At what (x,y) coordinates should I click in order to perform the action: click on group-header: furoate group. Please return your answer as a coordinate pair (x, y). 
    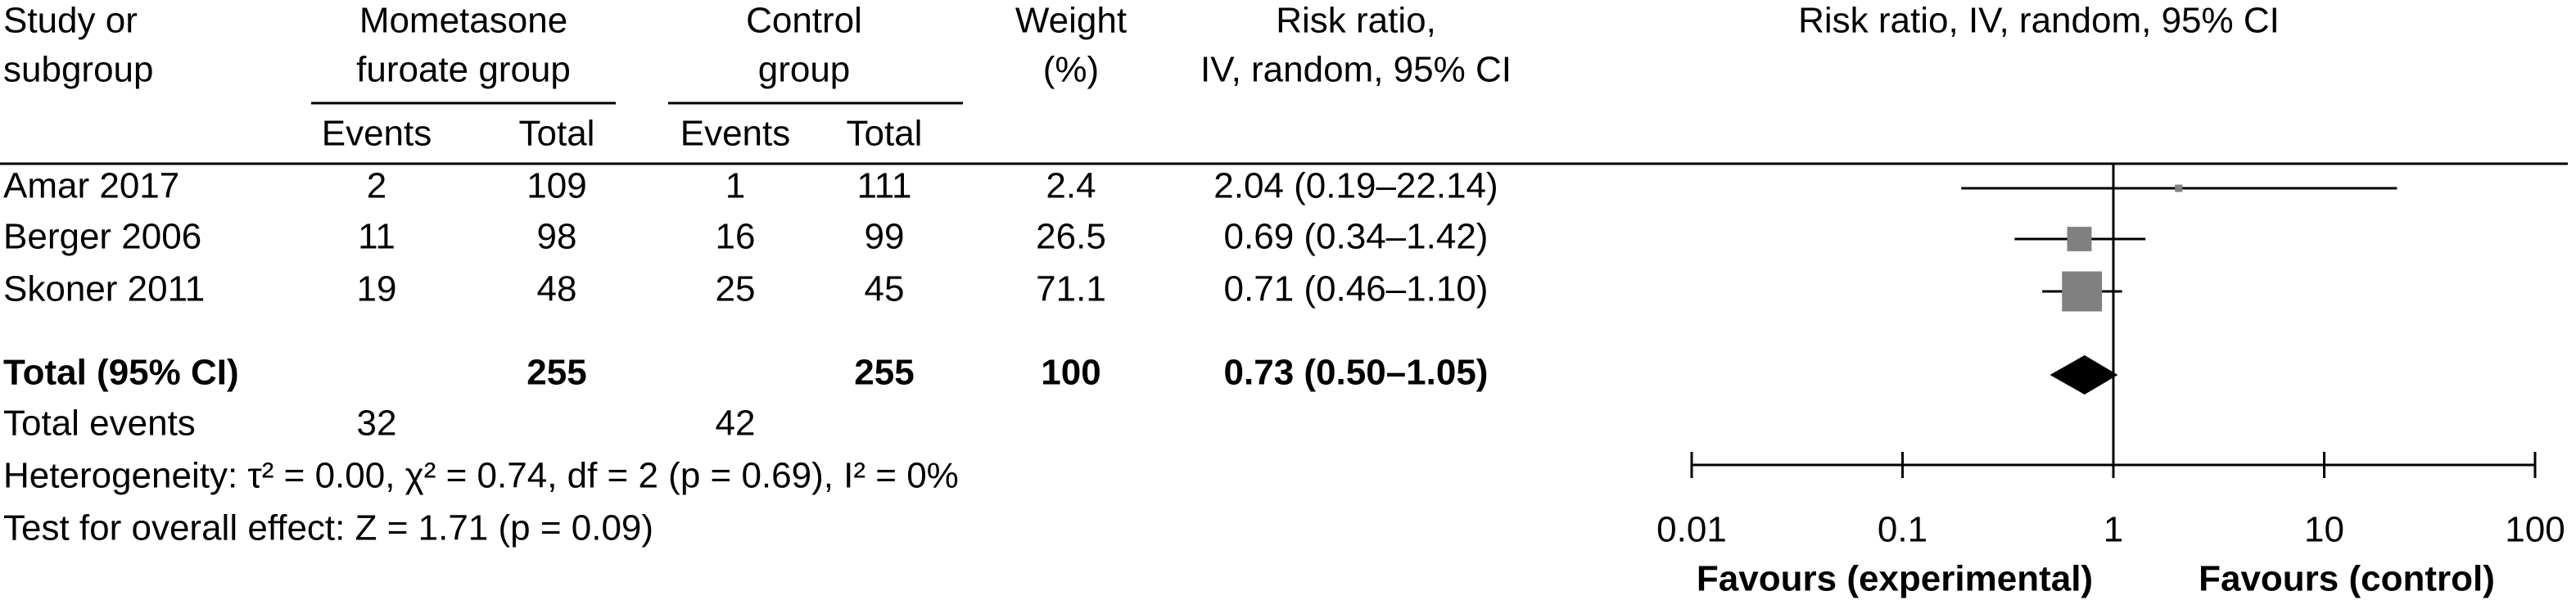
    Looking at the image, I should click on (464, 70).